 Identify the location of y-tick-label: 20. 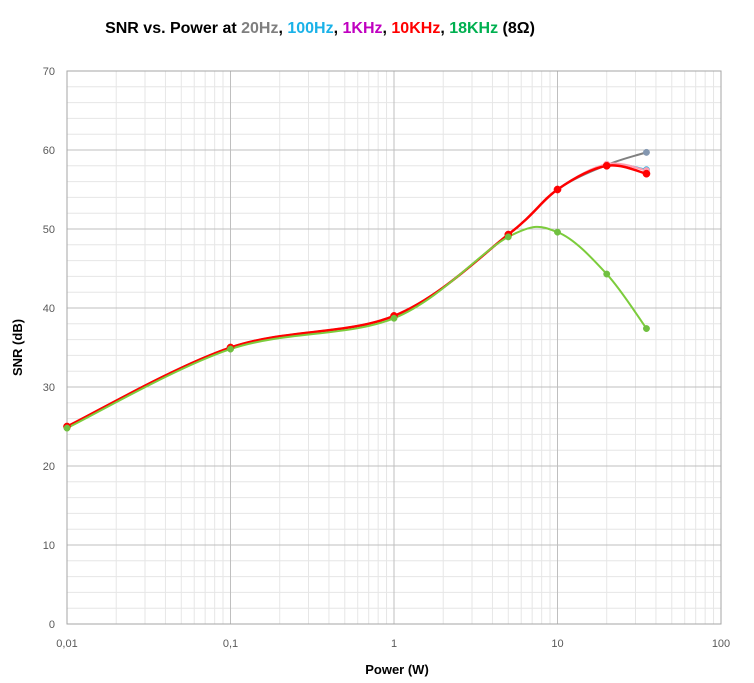
(49, 467).